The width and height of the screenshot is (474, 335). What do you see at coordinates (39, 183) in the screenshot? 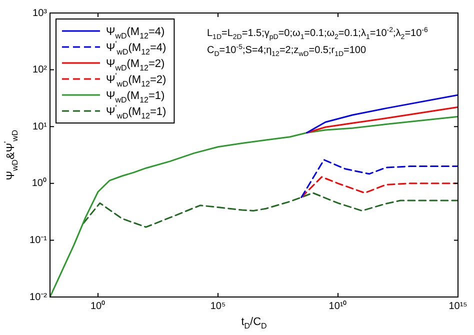
I see `y-tick-label: 10⁰` at bounding box center [39, 183].